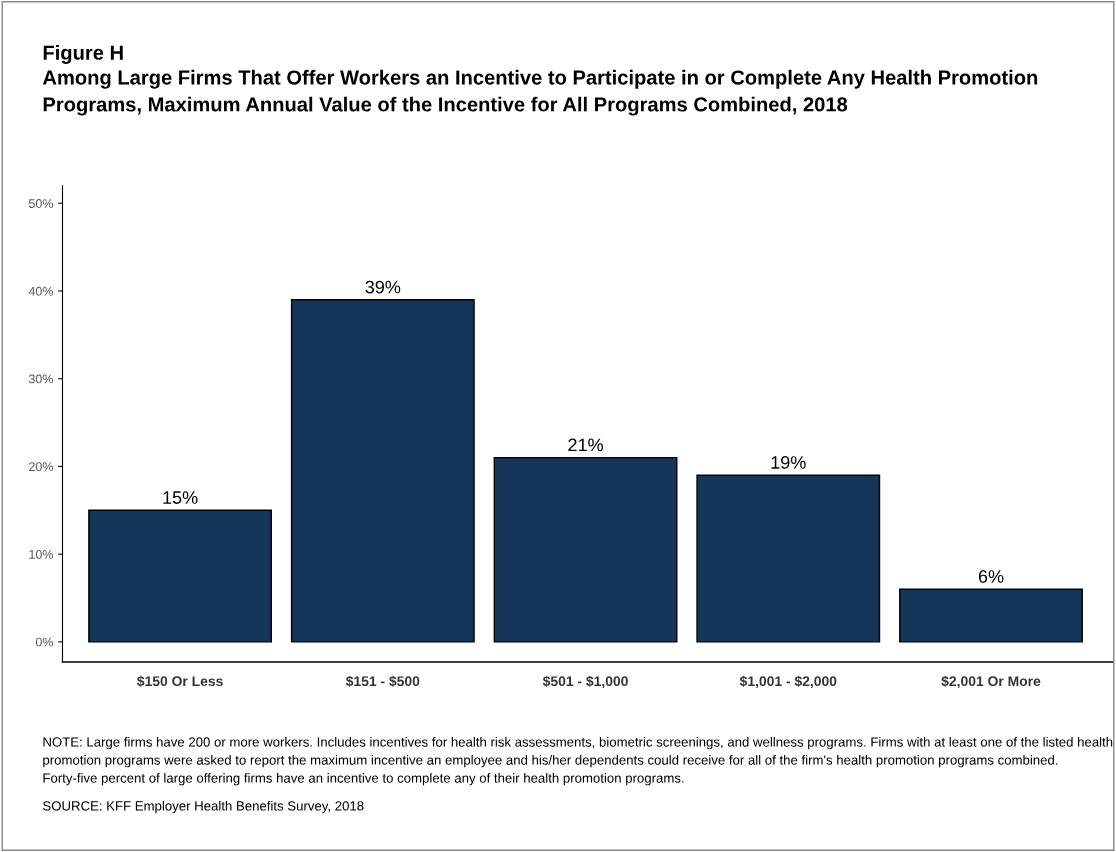  I want to click on x-tick-label: $2,001 Or More, so click(991, 682).